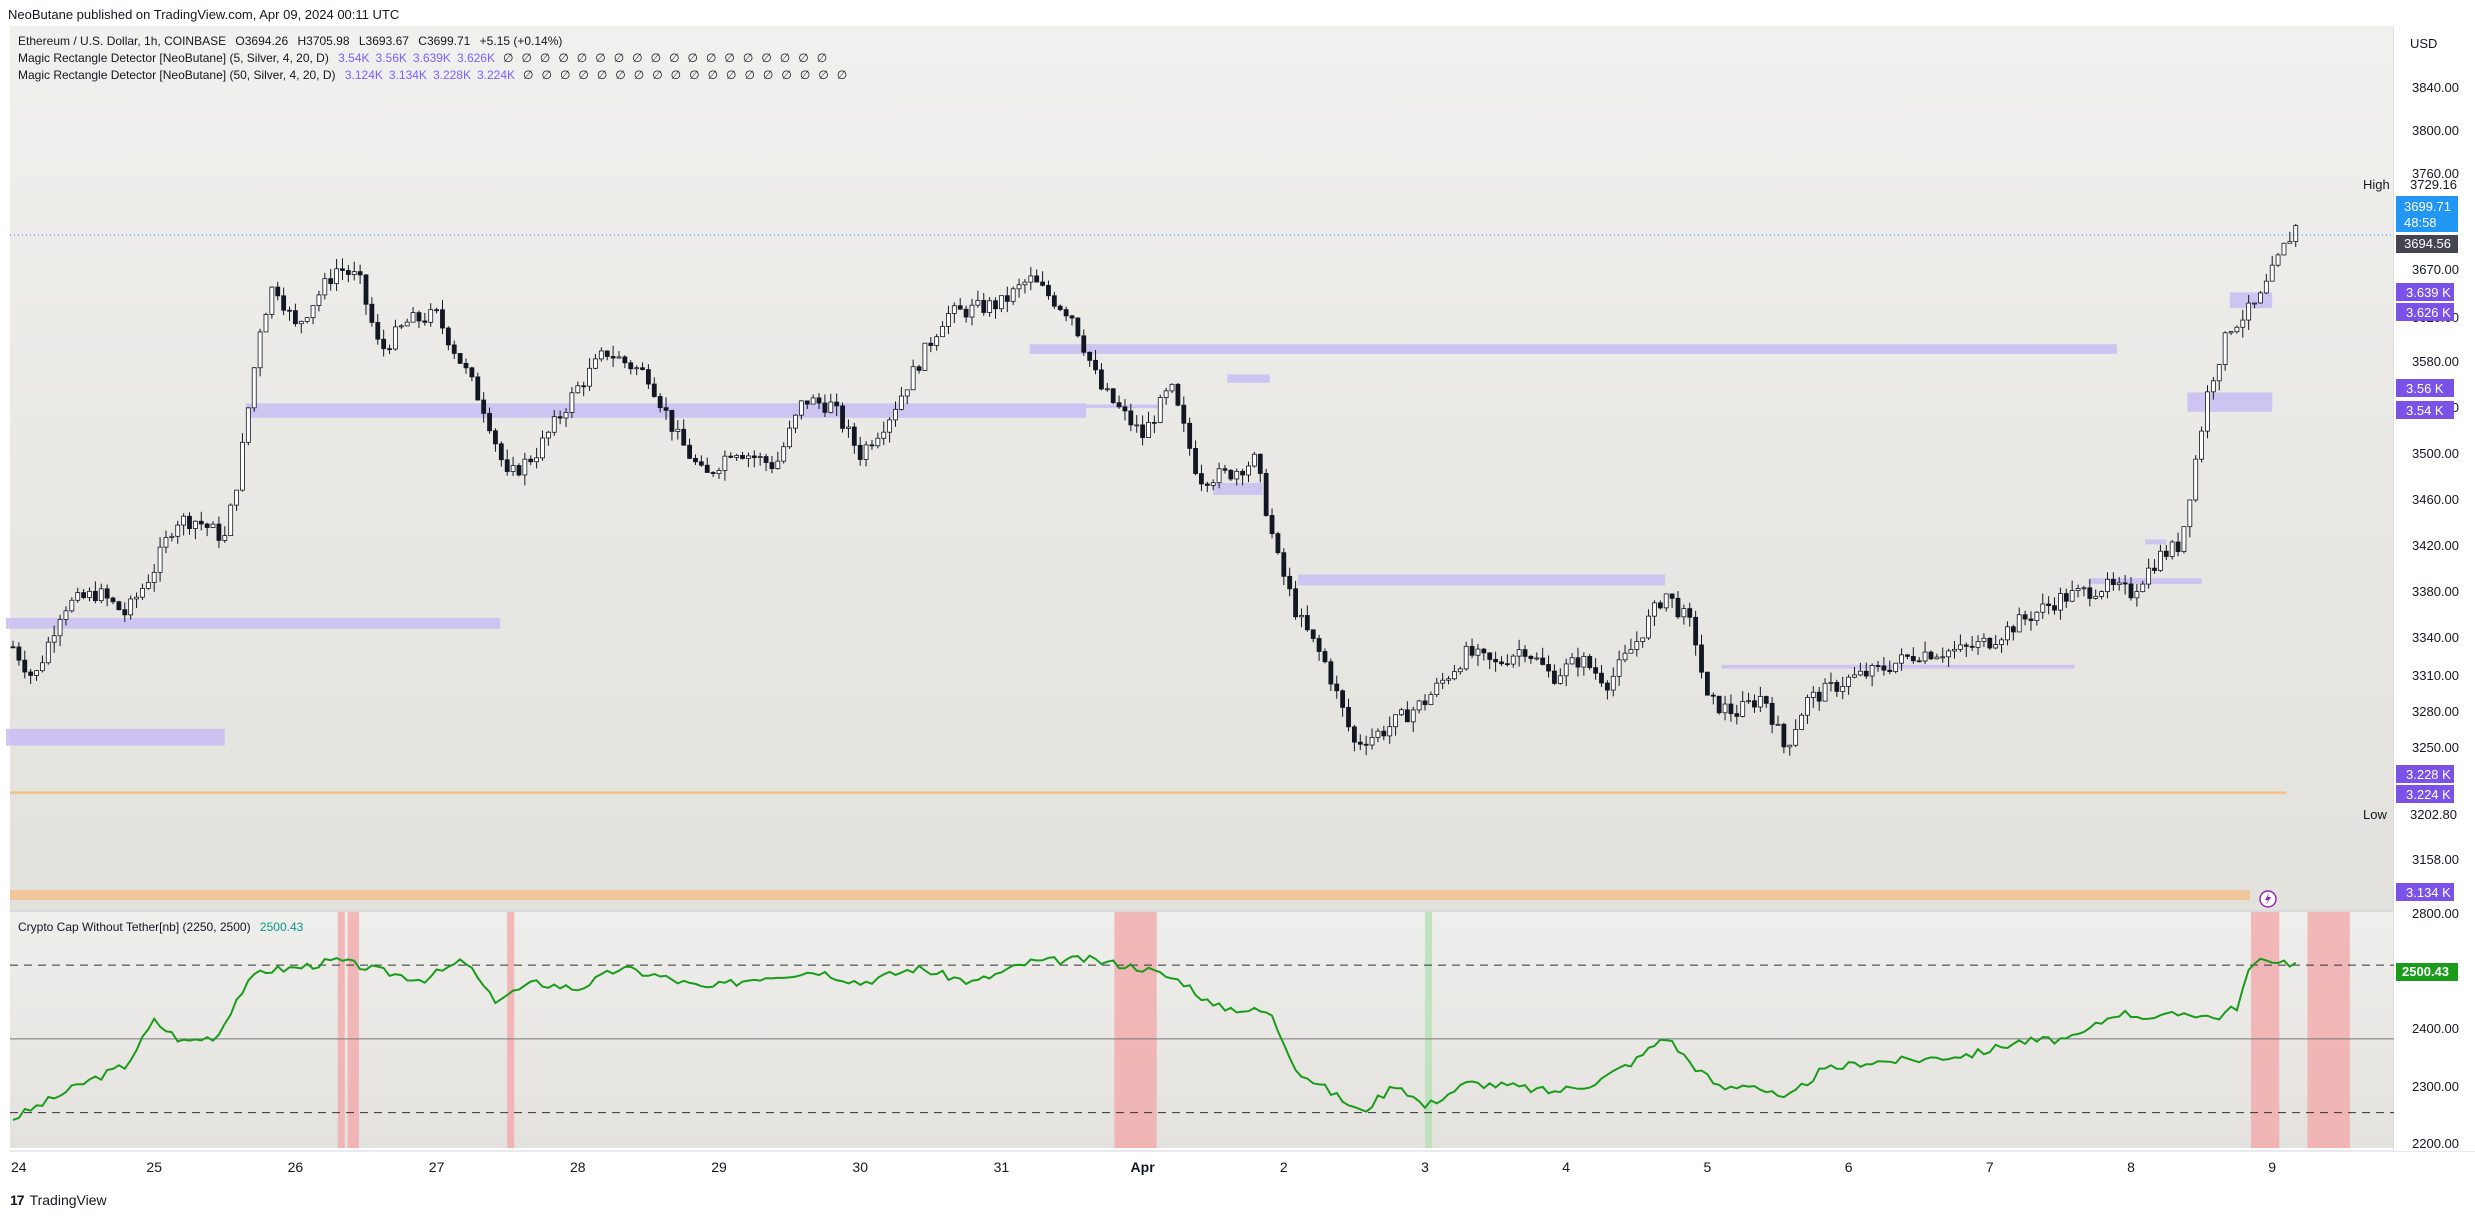 This screenshot has height=1217, width=2475. Describe the element at coordinates (323, 41) in the screenshot. I see `ohlc-high: H3705.98` at that location.